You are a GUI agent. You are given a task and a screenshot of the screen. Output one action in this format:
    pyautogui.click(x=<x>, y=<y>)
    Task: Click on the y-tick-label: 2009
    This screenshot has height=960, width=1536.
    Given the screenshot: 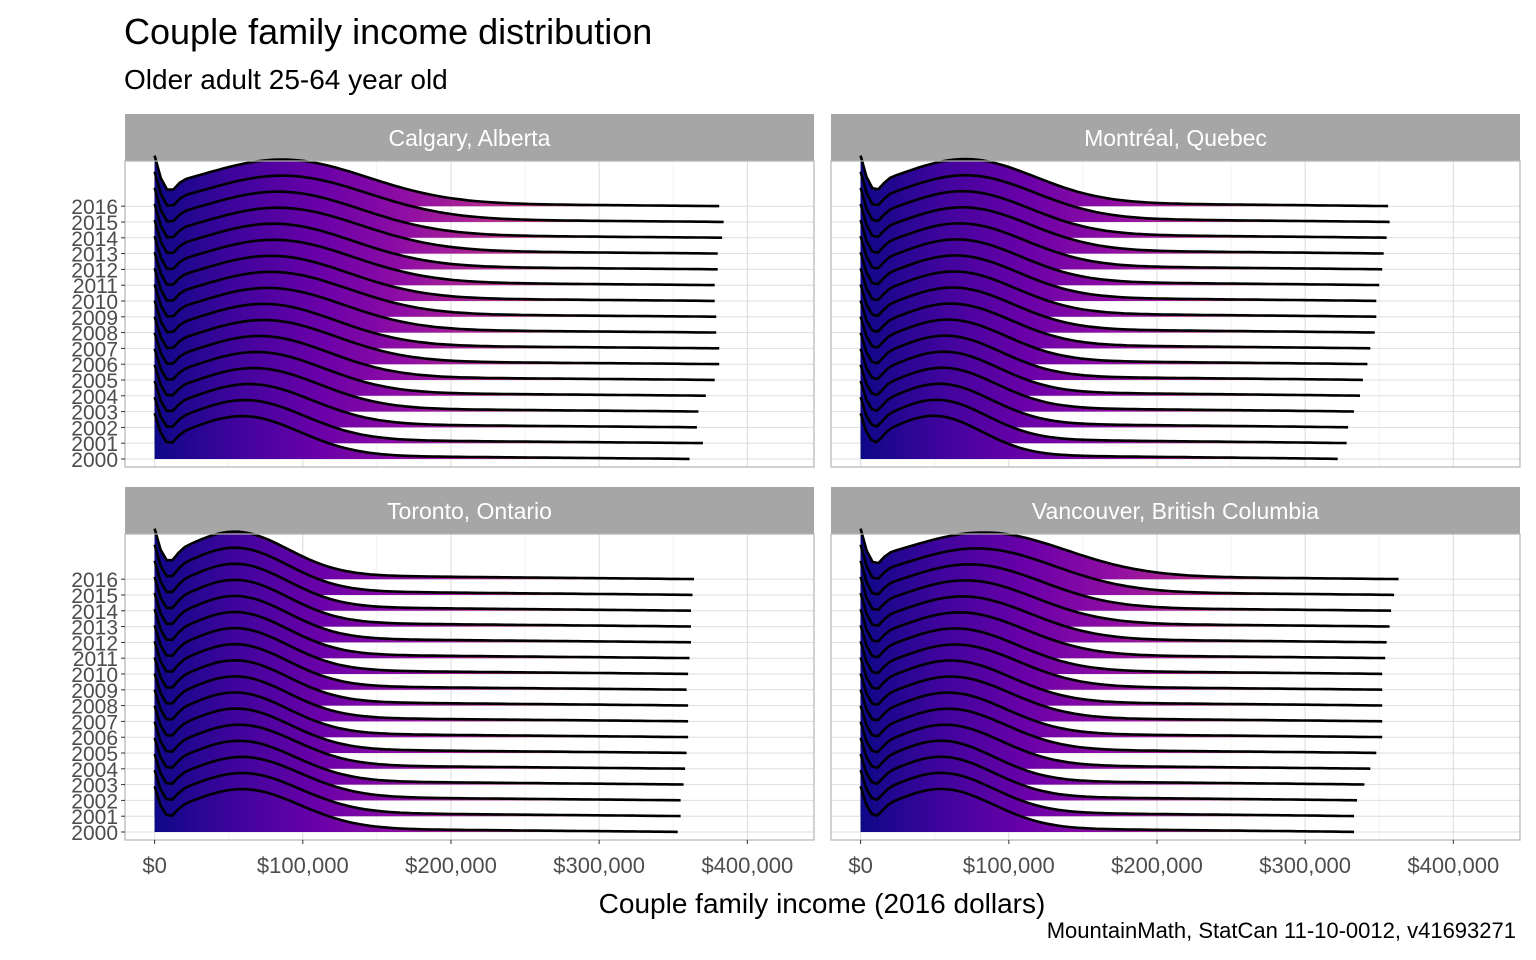 What is the action you would take?
    pyautogui.click(x=94, y=318)
    